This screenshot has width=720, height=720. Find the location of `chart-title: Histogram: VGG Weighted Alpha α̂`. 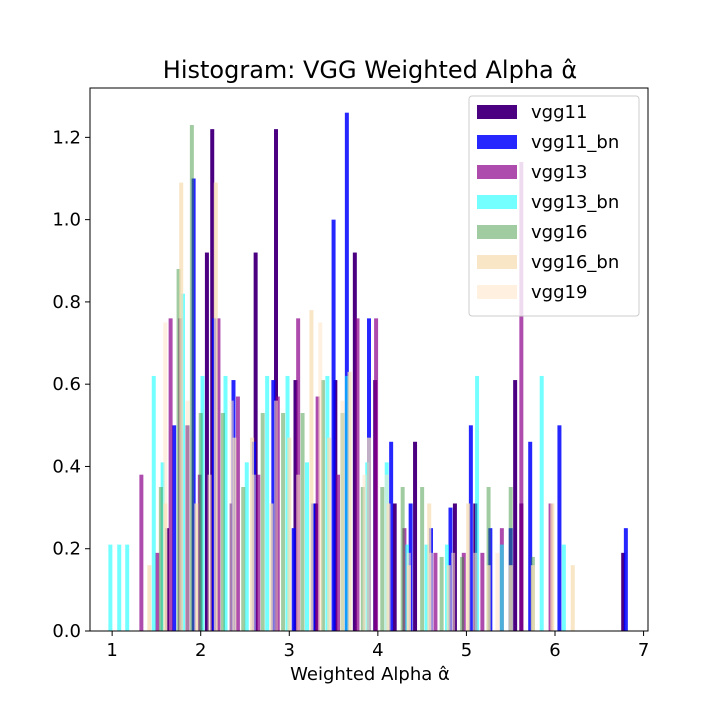

chart-title: Histogram: VGG Weighted Alpha α̂ is located at coordinates (370, 70).